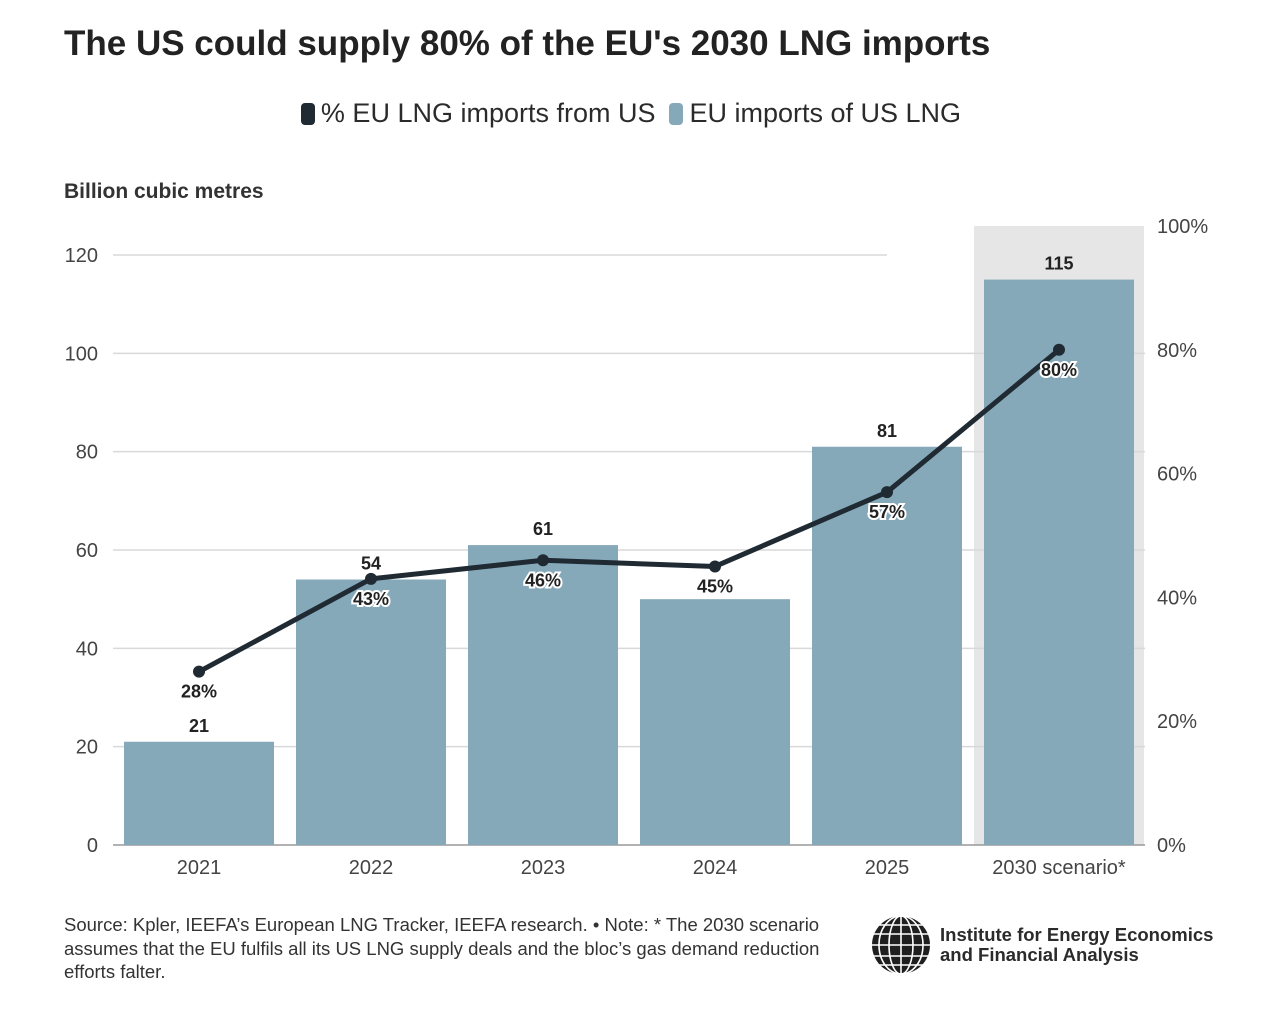 This screenshot has height=1026, width=1262. What do you see at coordinates (92, 846) in the screenshot?
I see `y-tick-label-0: 0` at bounding box center [92, 846].